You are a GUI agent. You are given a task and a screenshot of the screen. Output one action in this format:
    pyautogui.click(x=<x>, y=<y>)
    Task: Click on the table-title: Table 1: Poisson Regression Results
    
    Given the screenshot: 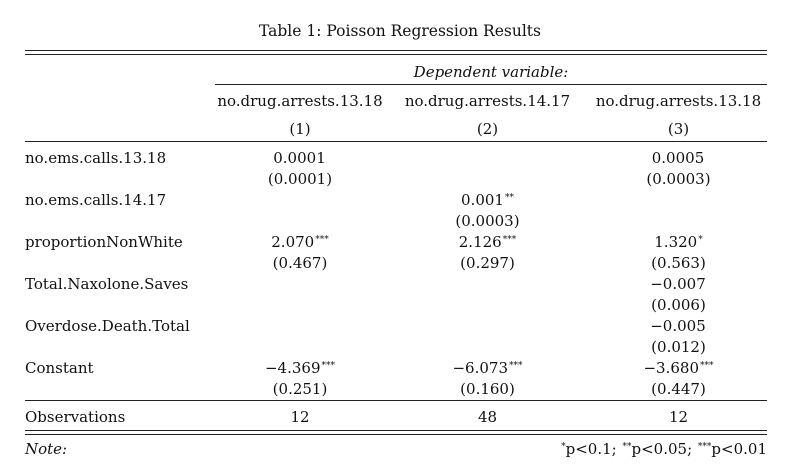 What is the action you would take?
    pyautogui.click(x=400, y=31)
    